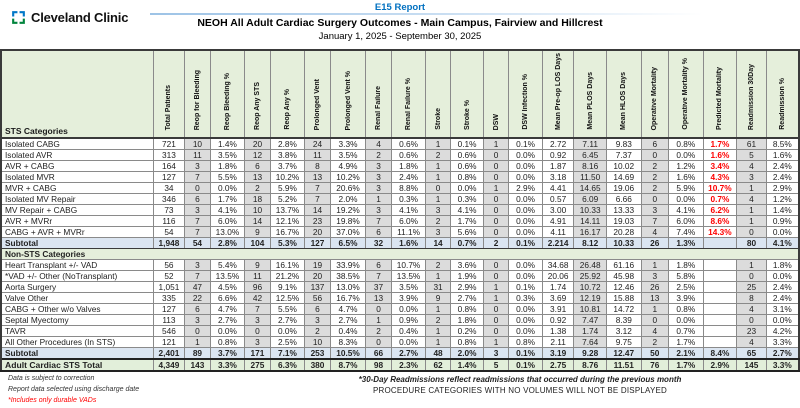 This screenshot has width=800, height=408. I want to click on cell: 5.9%, so click(686, 188).